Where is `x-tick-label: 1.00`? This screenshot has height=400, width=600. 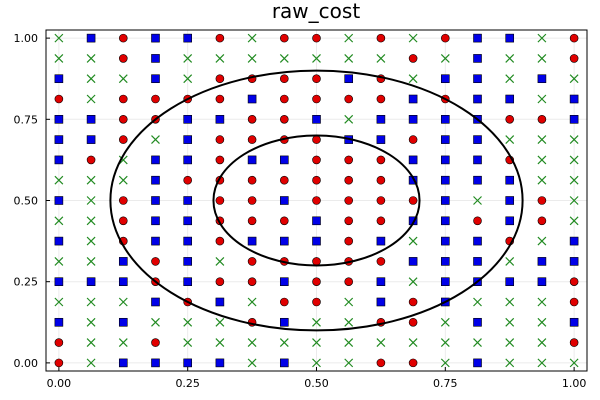
x-tick-label: 1.00 is located at coordinates (574, 383).